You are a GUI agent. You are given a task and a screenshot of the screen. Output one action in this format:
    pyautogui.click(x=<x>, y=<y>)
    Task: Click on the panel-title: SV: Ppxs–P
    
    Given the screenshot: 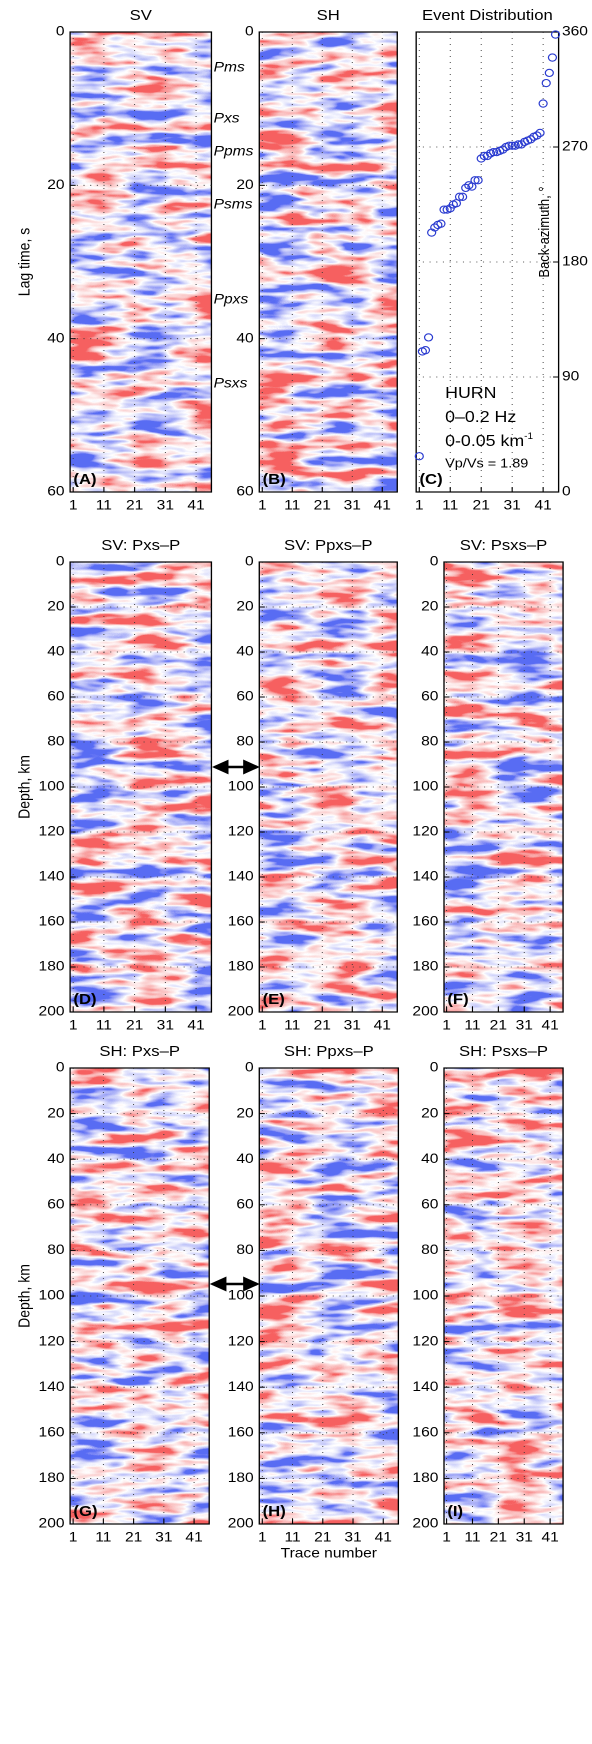 What is the action you would take?
    pyautogui.click(x=328, y=546)
    